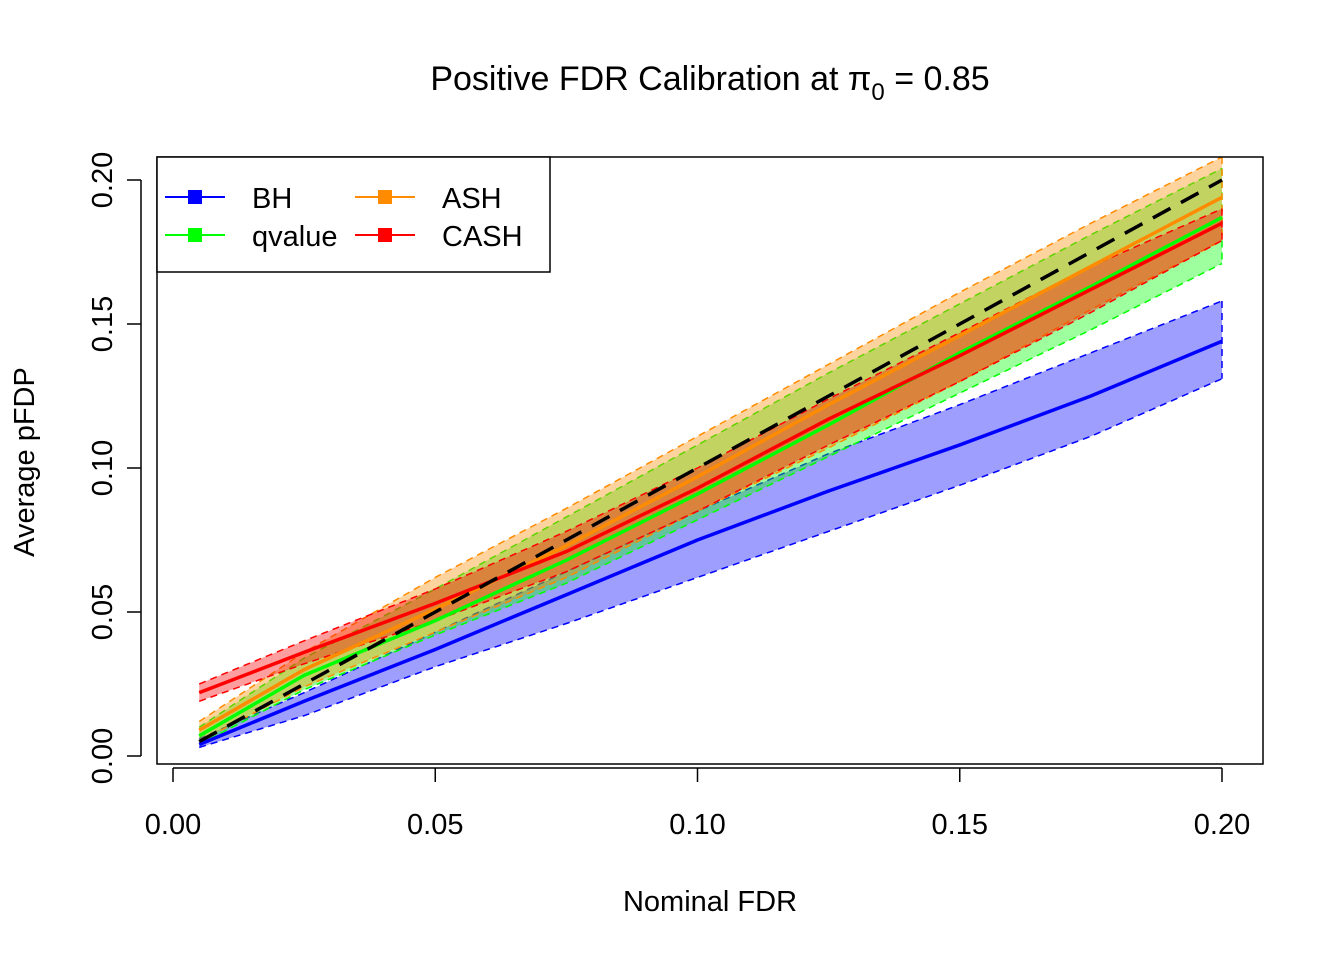 The image size is (1344, 965). What do you see at coordinates (103, 468) in the screenshot?
I see `y-tick-label: 0.10` at bounding box center [103, 468].